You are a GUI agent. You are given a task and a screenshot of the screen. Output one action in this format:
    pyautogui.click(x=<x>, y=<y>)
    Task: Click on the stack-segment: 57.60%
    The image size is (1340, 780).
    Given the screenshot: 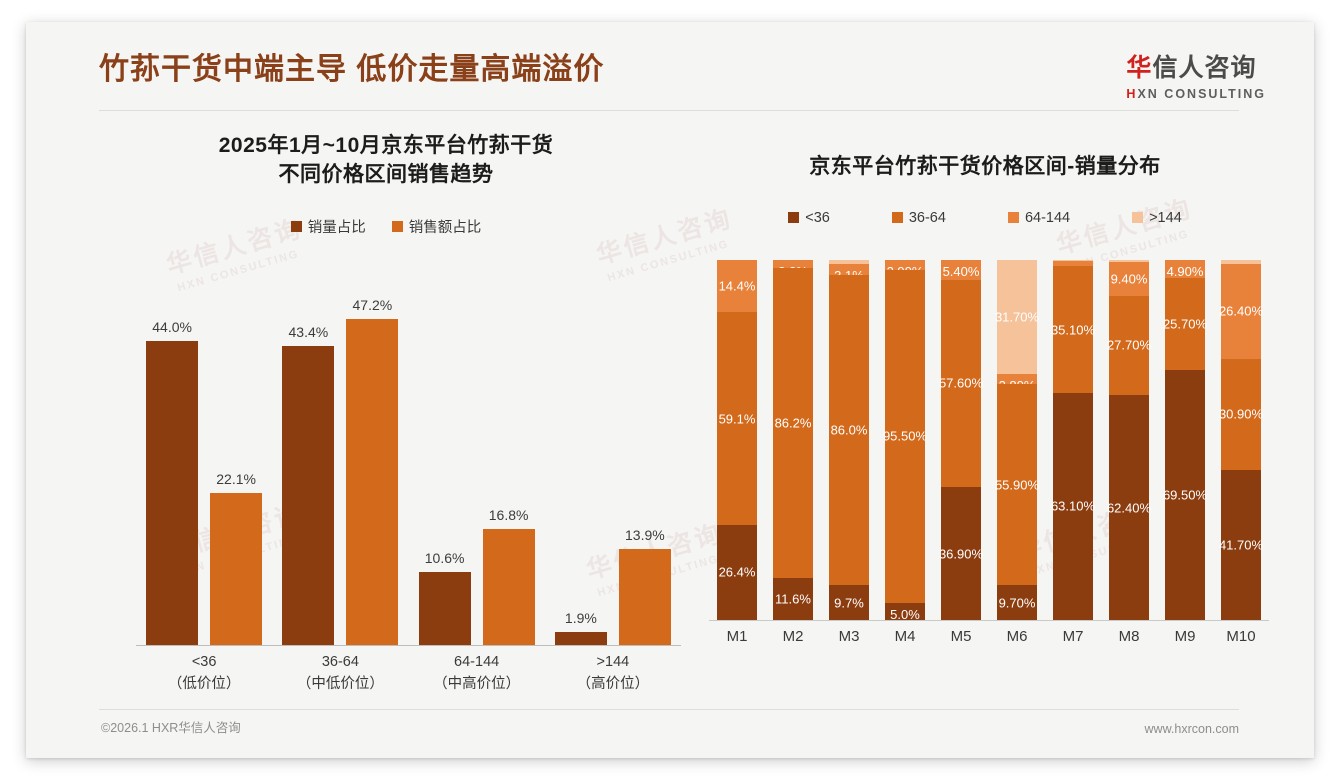 What is the action you would take?
    pyautogui.click(x=961, y=383)
    